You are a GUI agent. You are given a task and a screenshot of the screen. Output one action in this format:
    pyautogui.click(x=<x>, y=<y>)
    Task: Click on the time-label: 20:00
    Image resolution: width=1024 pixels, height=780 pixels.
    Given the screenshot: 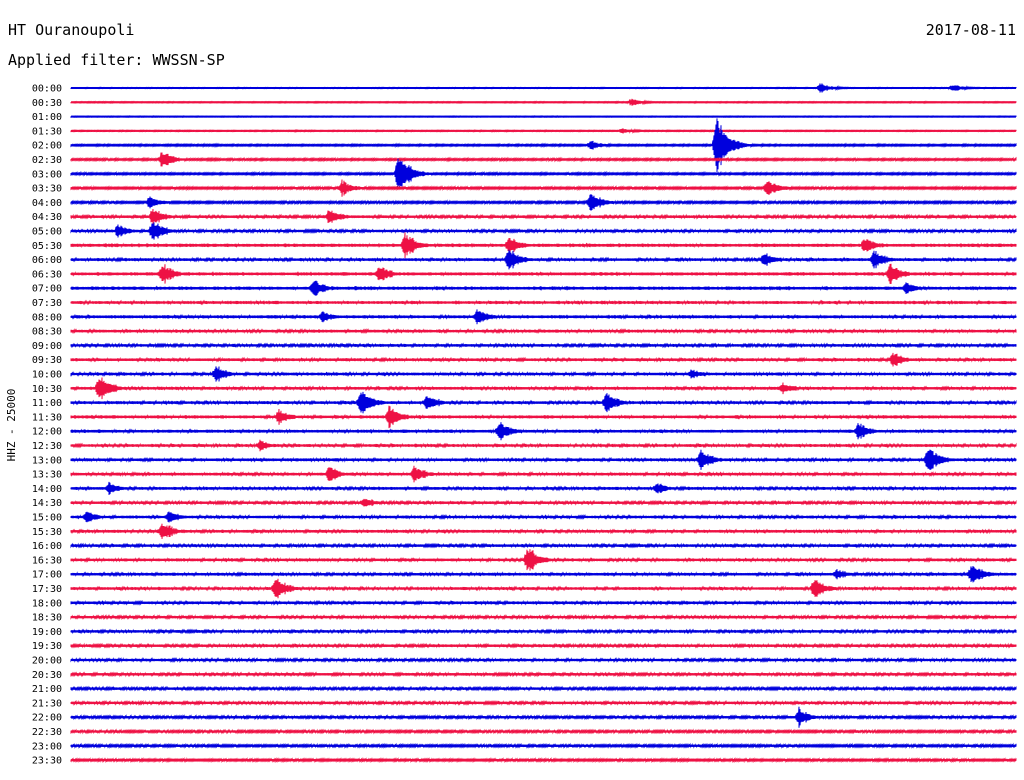 What is the action you would take?
    pyautogui.click(x=47, y=661)
    